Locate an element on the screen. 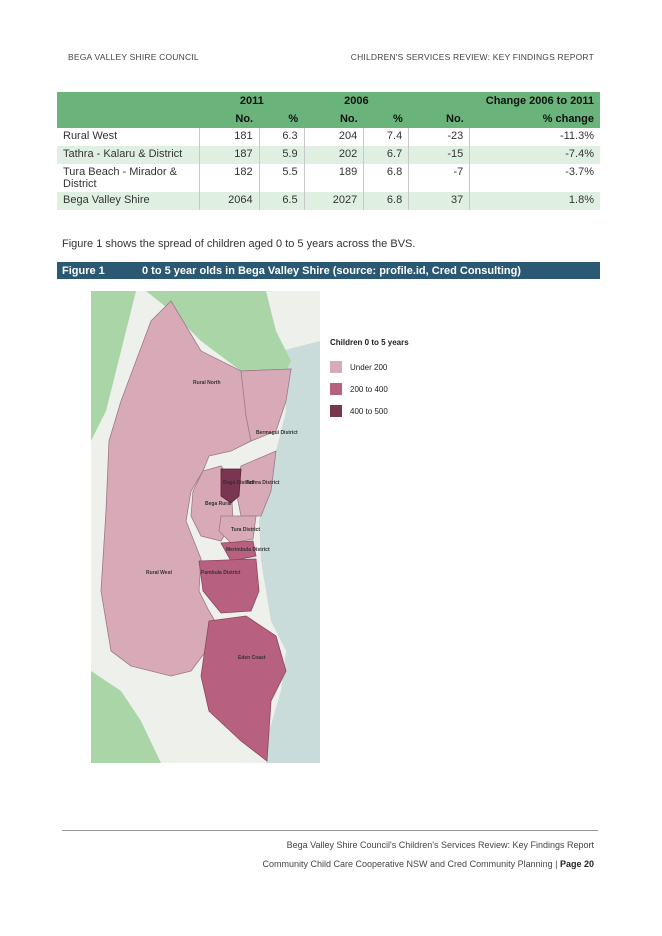  page-number: Page 20 is located at coordinates (576, 864).